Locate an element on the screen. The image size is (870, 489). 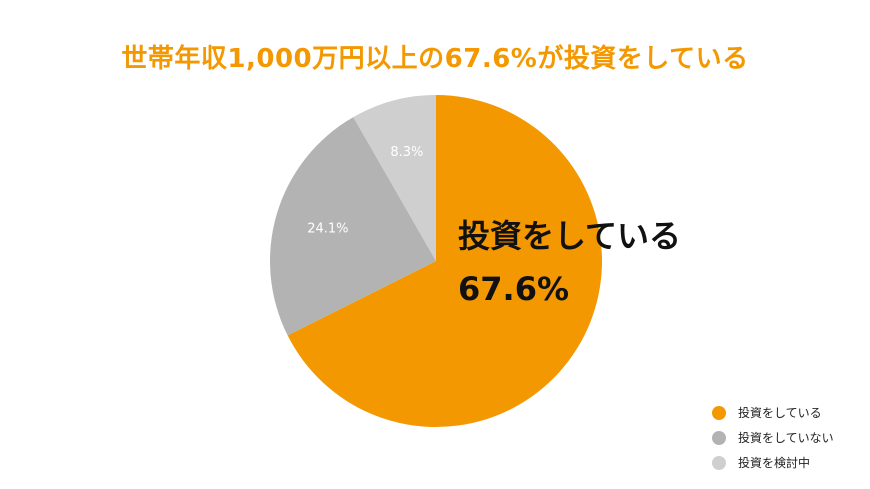
callout-label: 投資をしている is located at coordinates (569, 236).